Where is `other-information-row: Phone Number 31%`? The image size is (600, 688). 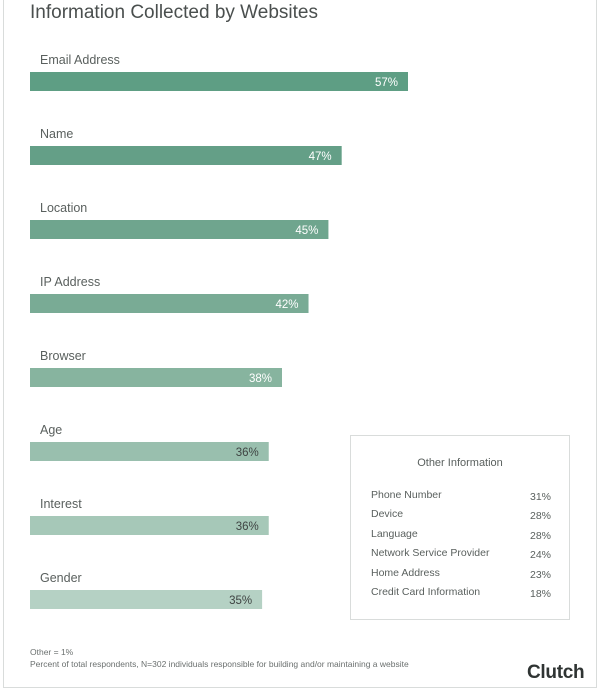
other-information-row: Phone Number 31% is located at coordinates (461, 497).